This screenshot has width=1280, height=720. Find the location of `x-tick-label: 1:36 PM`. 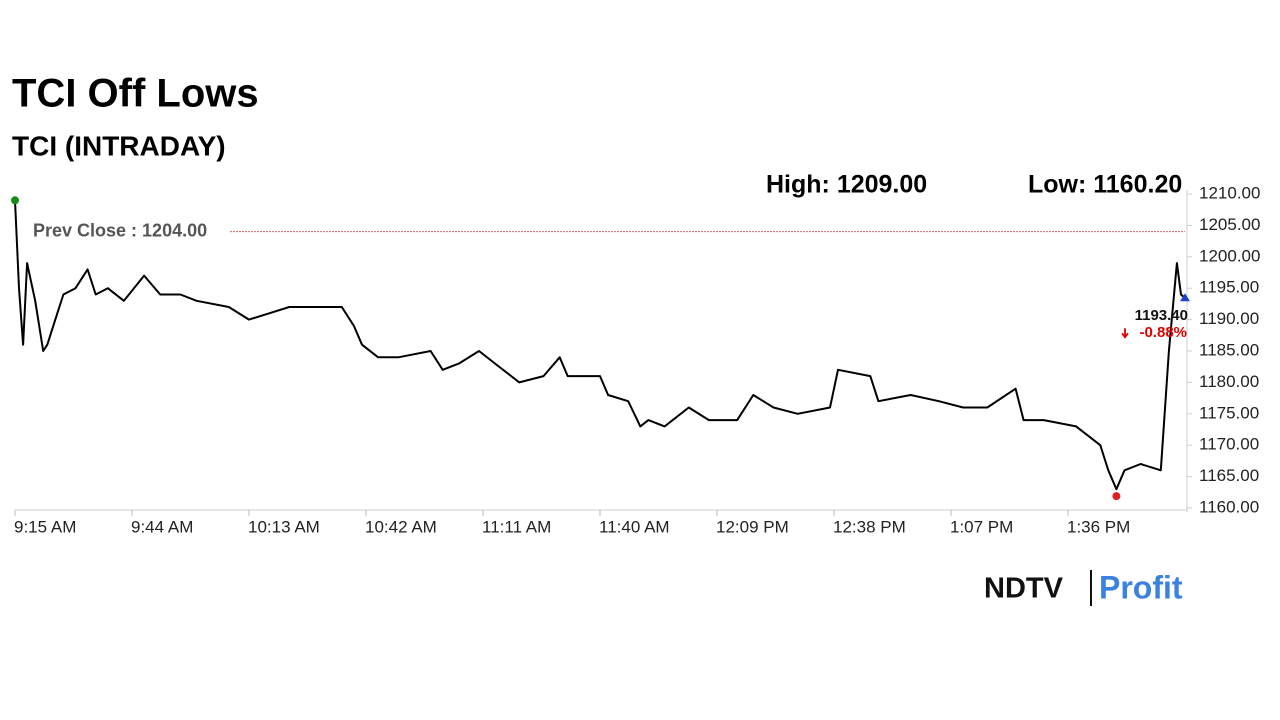

x-tick-label: 1:36 PM is located at coordinates (1098, 526).